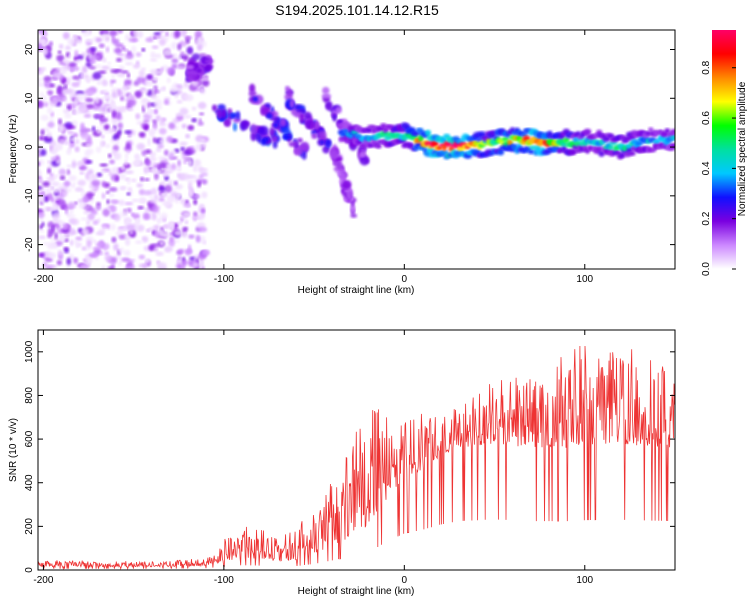 The image size is (750, 600). What do you see at coordinates (706, 218) in the screenshot?
I see `colorbar-tick-label: 0.2` at bounding box center [706, 218].